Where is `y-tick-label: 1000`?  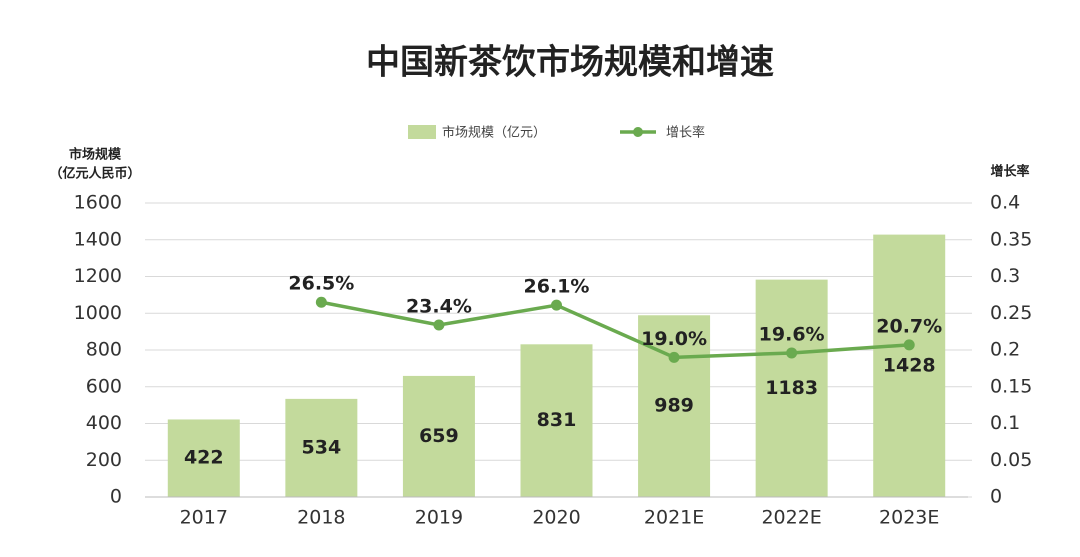
y-tick-label: 1000 is located at coordinates (98, 313).